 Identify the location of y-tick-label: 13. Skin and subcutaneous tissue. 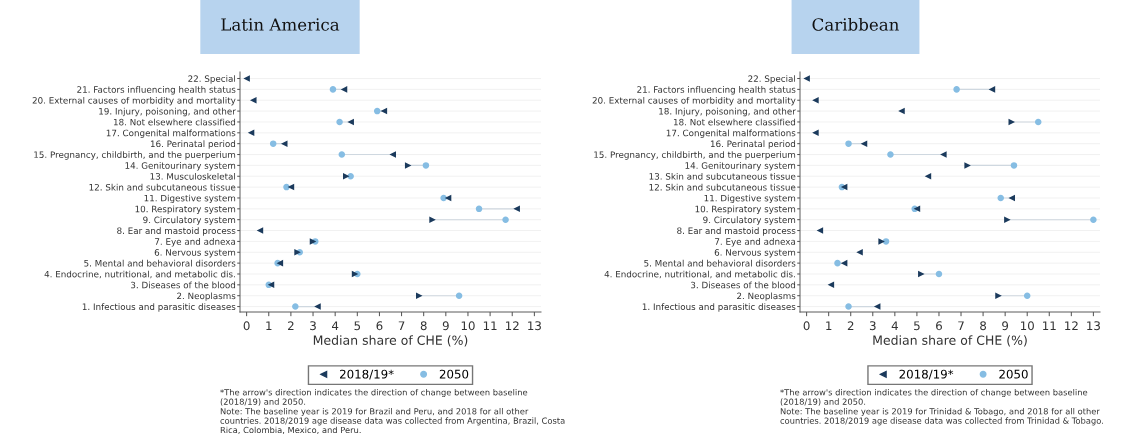
(722, 176).